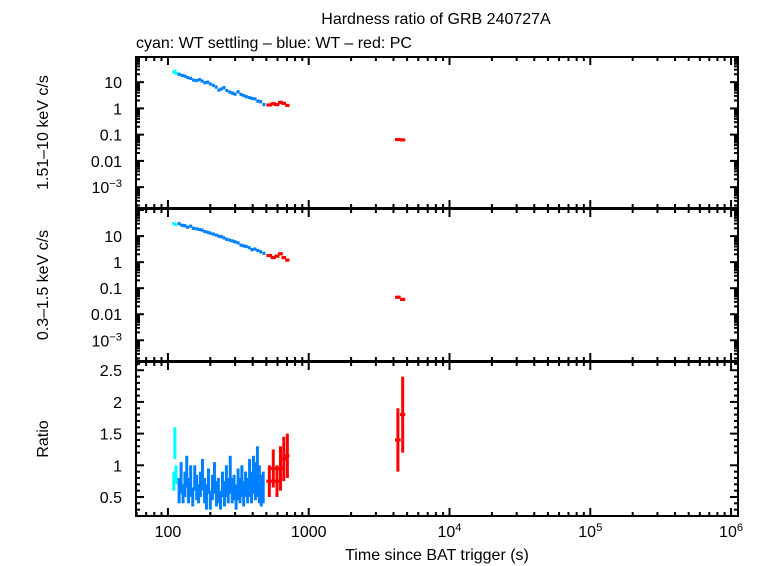 Image resolution: width=759 pixels, height=566 pixels. I want to click on chart-title: Hardness ratio of GRB 240727A, so click(436, 19).